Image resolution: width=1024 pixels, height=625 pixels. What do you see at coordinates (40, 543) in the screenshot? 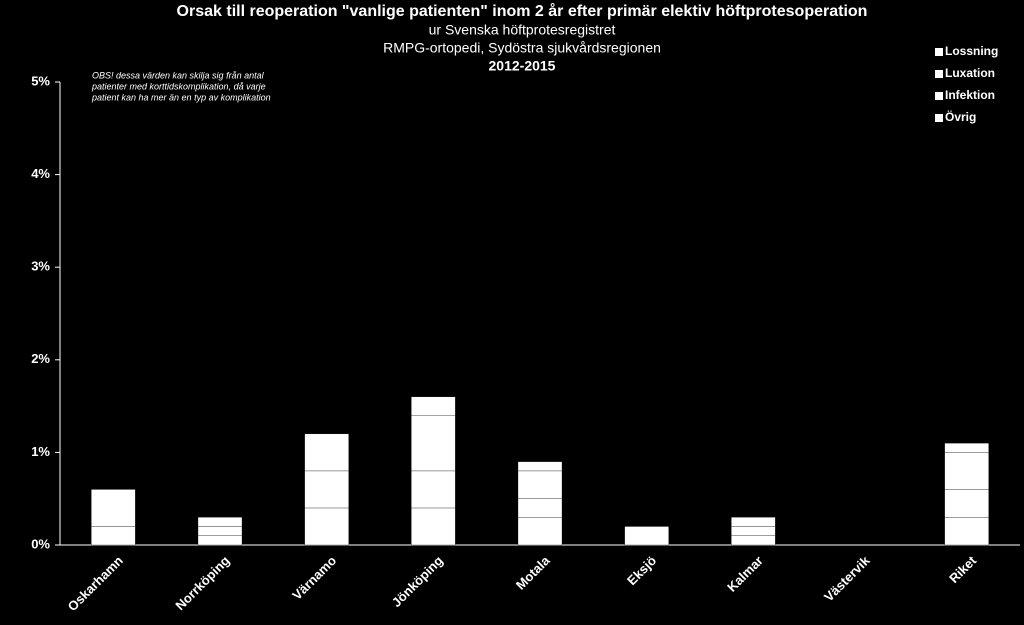
I see `y-tick-label: 0%` at bounding box center [40, 543].